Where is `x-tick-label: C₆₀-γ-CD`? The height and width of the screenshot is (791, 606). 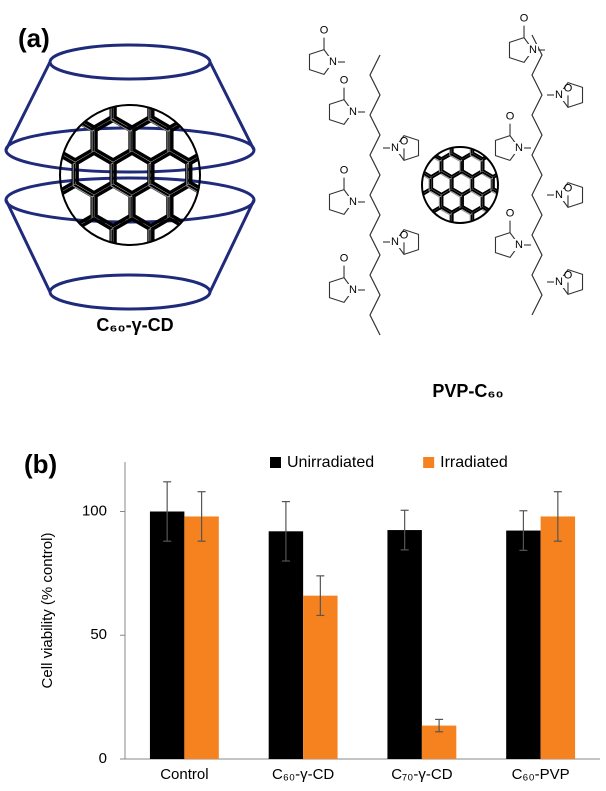 x-tick-label: C₆₀-γ-CD is located at coordinates (303, 774).